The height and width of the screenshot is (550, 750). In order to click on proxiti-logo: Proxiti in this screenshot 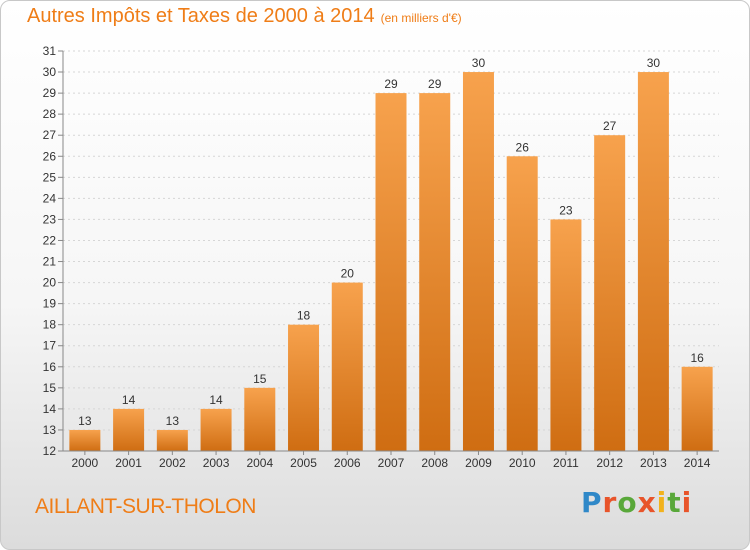, I will do `click(636, 502)`.